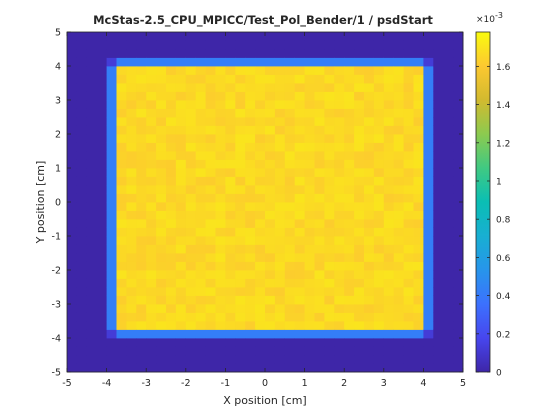  Describe the element at coordinates (493, 221) in the screenshot. I see `colorbar-ticks: 00.20.40.60.811.21.41.6` at that location.